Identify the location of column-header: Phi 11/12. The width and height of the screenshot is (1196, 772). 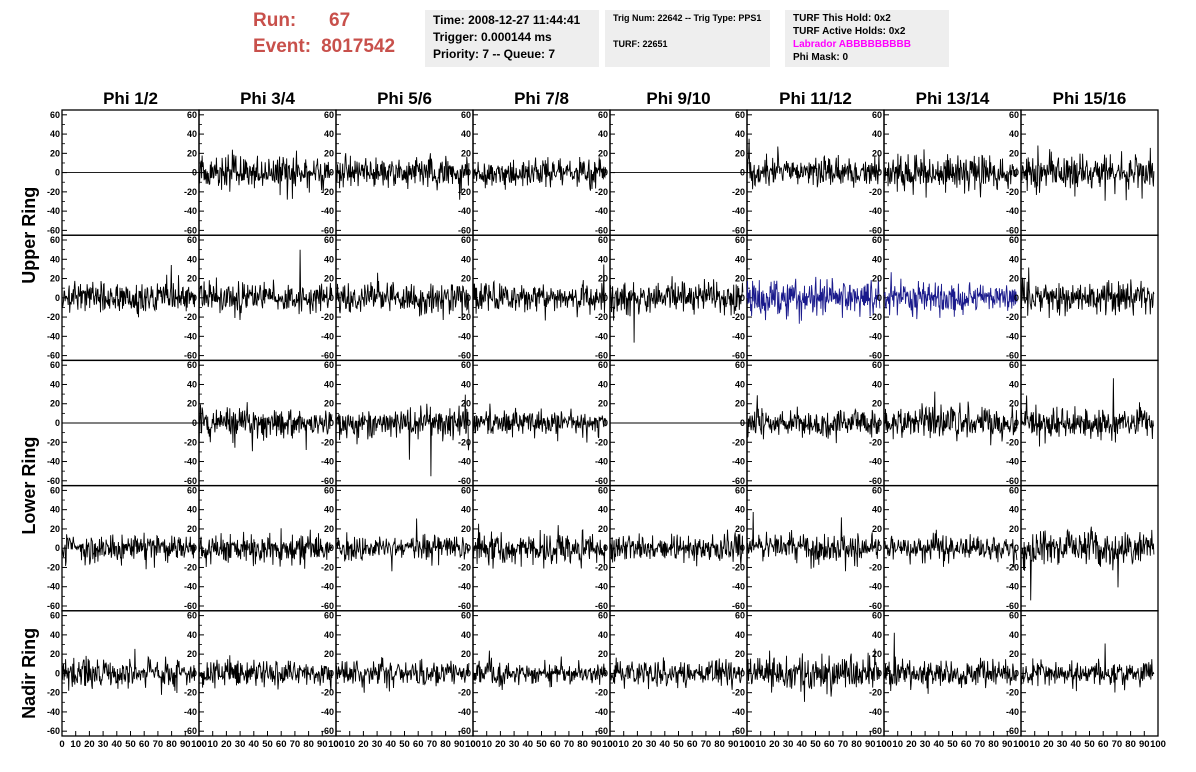
(815, 98).